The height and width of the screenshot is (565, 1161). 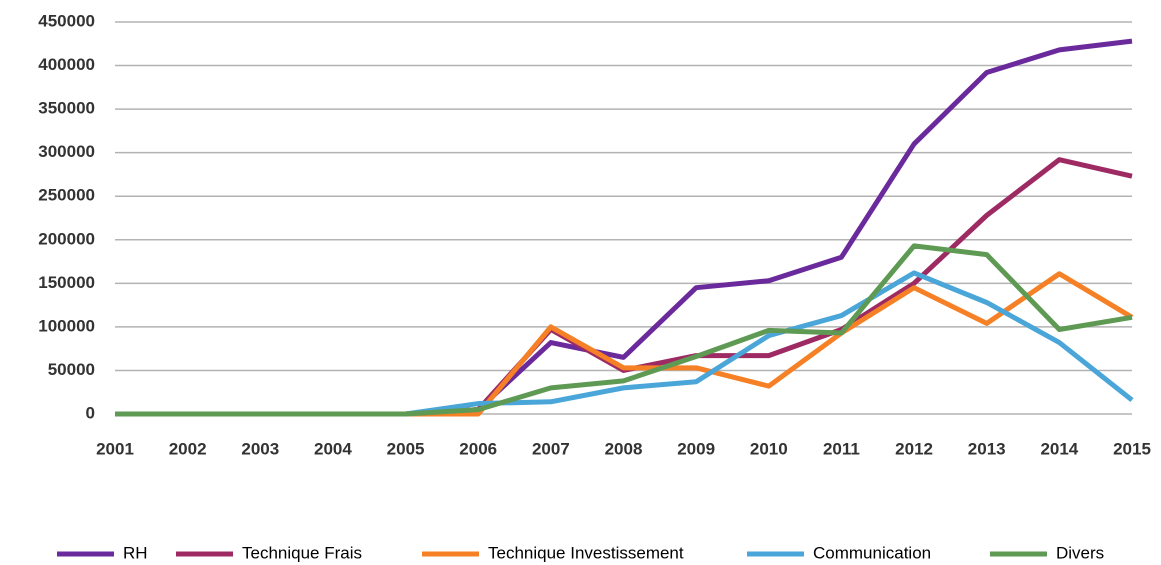 I want to click on x-tick-label: 2003, so click(x=260, y=448).